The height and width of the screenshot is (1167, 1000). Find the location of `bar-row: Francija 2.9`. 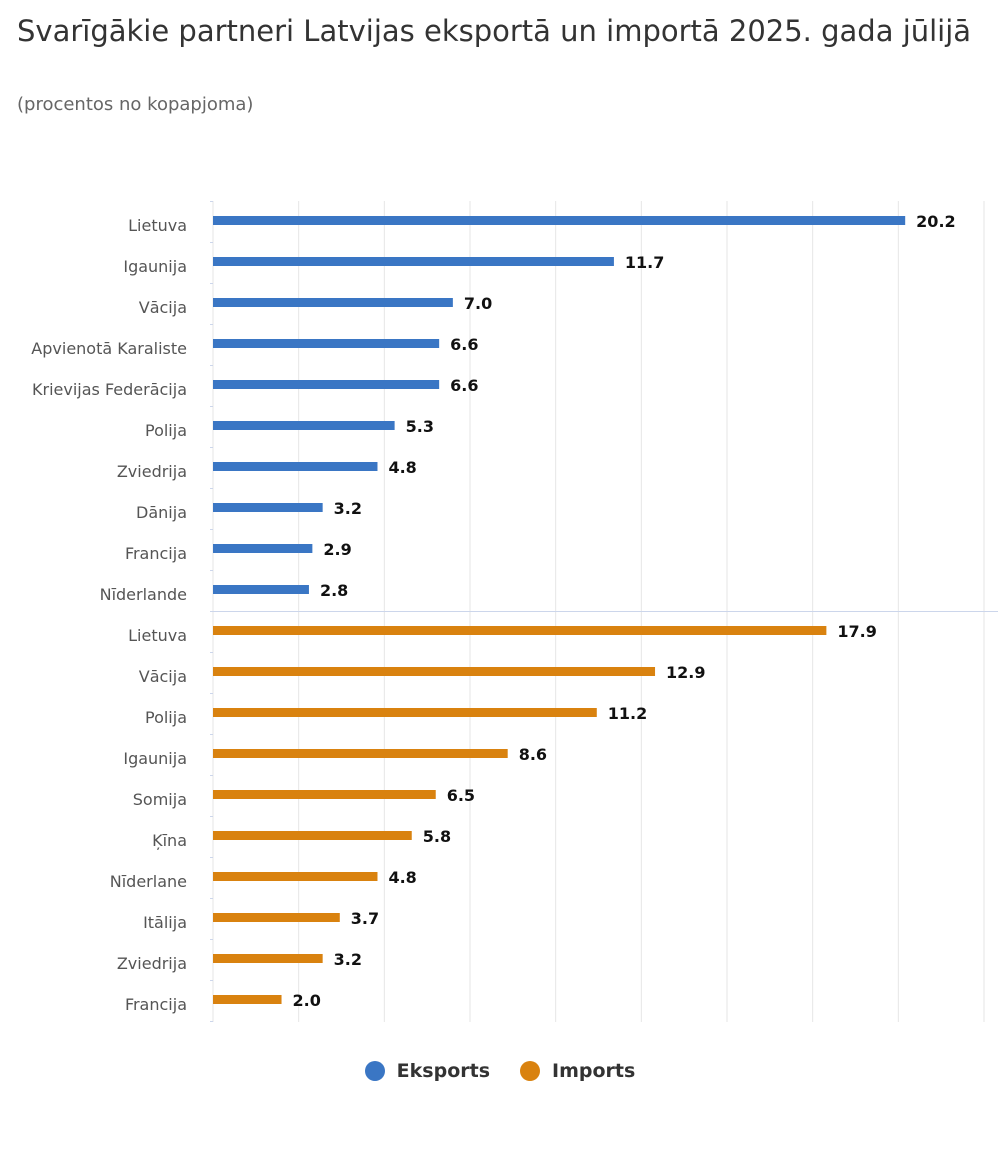

bar-row: Francija 2.9 is located at coordinates (238, 551).